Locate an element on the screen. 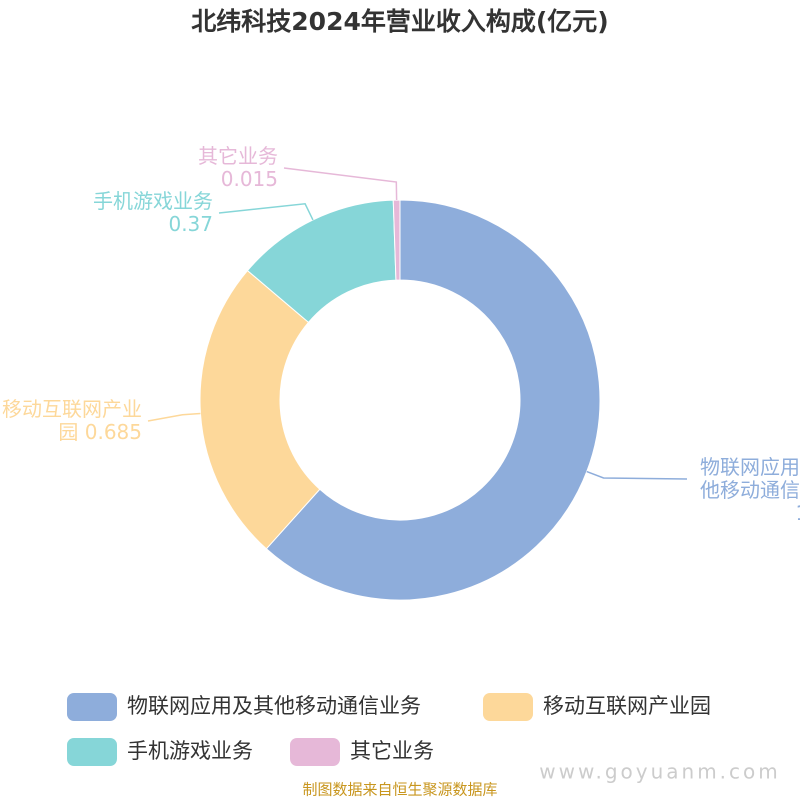 This screenshot has height=800, width=800. label-box: 移动互联网产业园 0.685 is located at coordinates (71, 421).